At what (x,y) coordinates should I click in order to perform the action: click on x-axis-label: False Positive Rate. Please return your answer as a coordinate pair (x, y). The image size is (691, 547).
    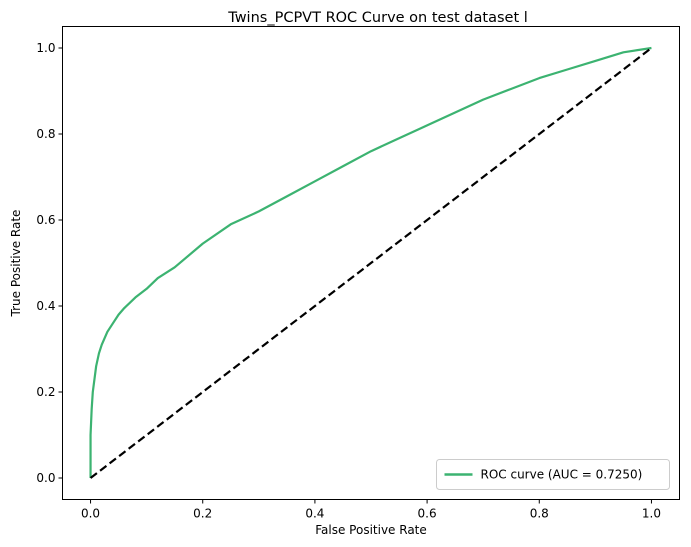
    Looking at the image, I should click on (371, 530).